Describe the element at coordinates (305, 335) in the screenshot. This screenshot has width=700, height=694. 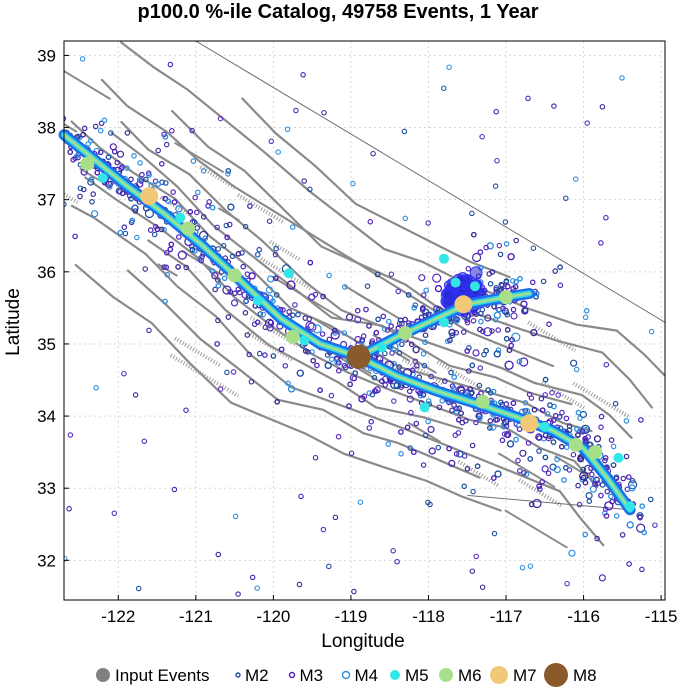
I see `fault-line` at that location.